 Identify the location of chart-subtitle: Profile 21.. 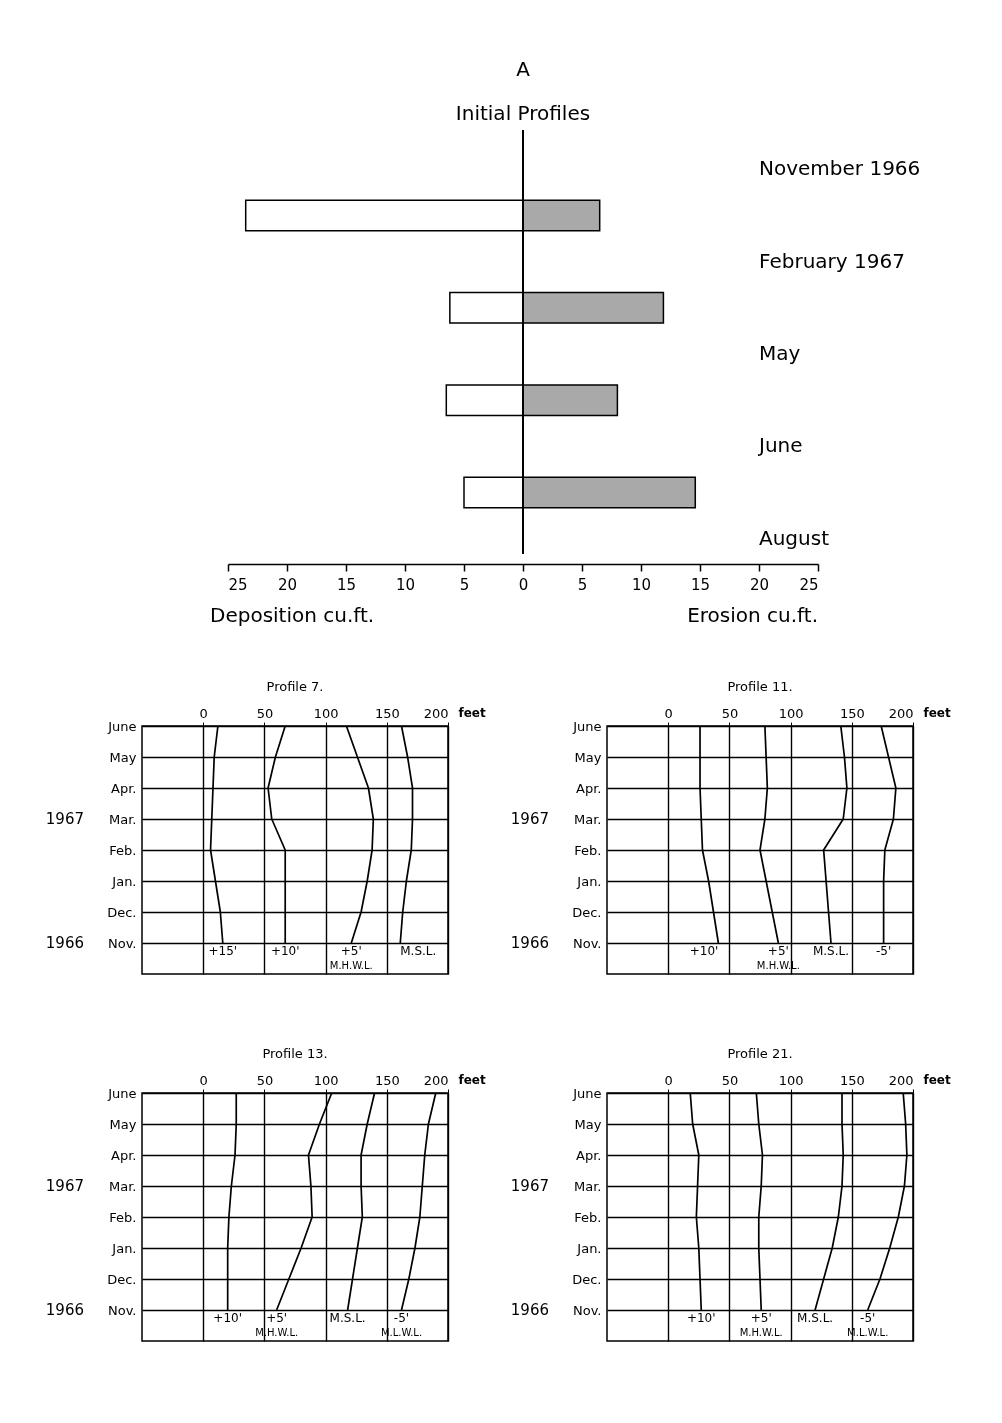
(760, 1053).